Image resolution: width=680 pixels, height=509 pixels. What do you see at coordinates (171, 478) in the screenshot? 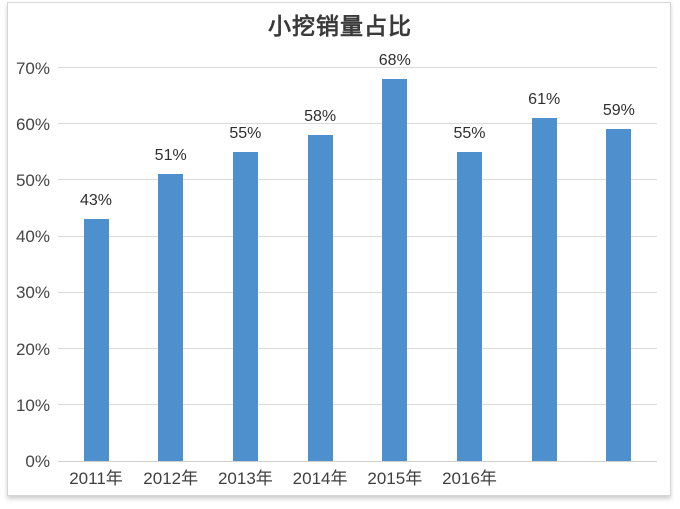
I see `x-axis-tick-label: 2012年` at bounding box center [171, 478].